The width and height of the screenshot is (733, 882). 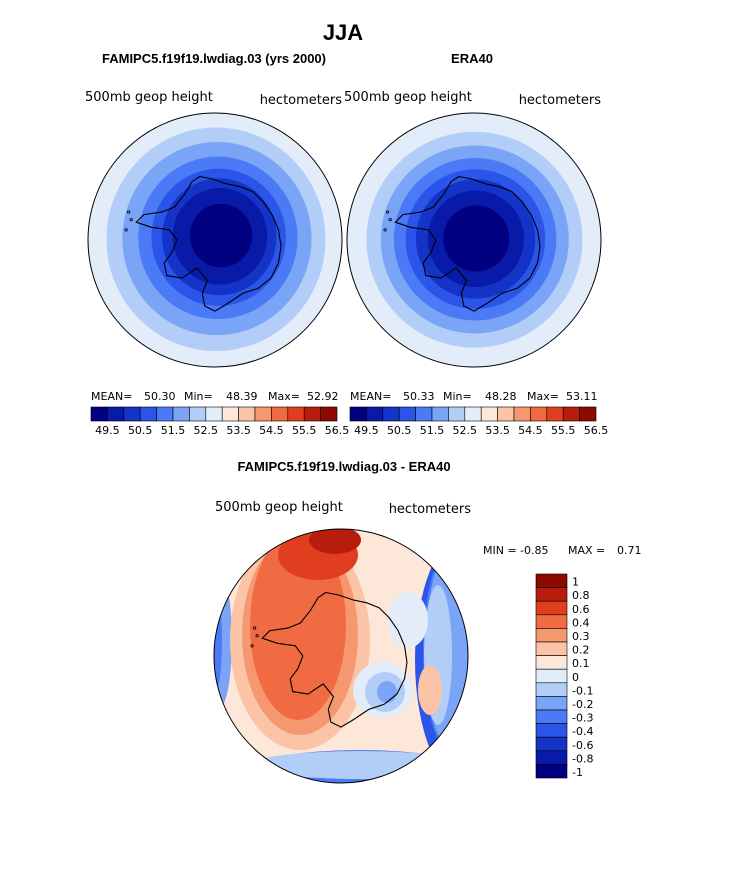 What do you see at coordinates (472, 58) in the screenshot?
I see `obs-title: ERA40` at bounding box center [472, 58].